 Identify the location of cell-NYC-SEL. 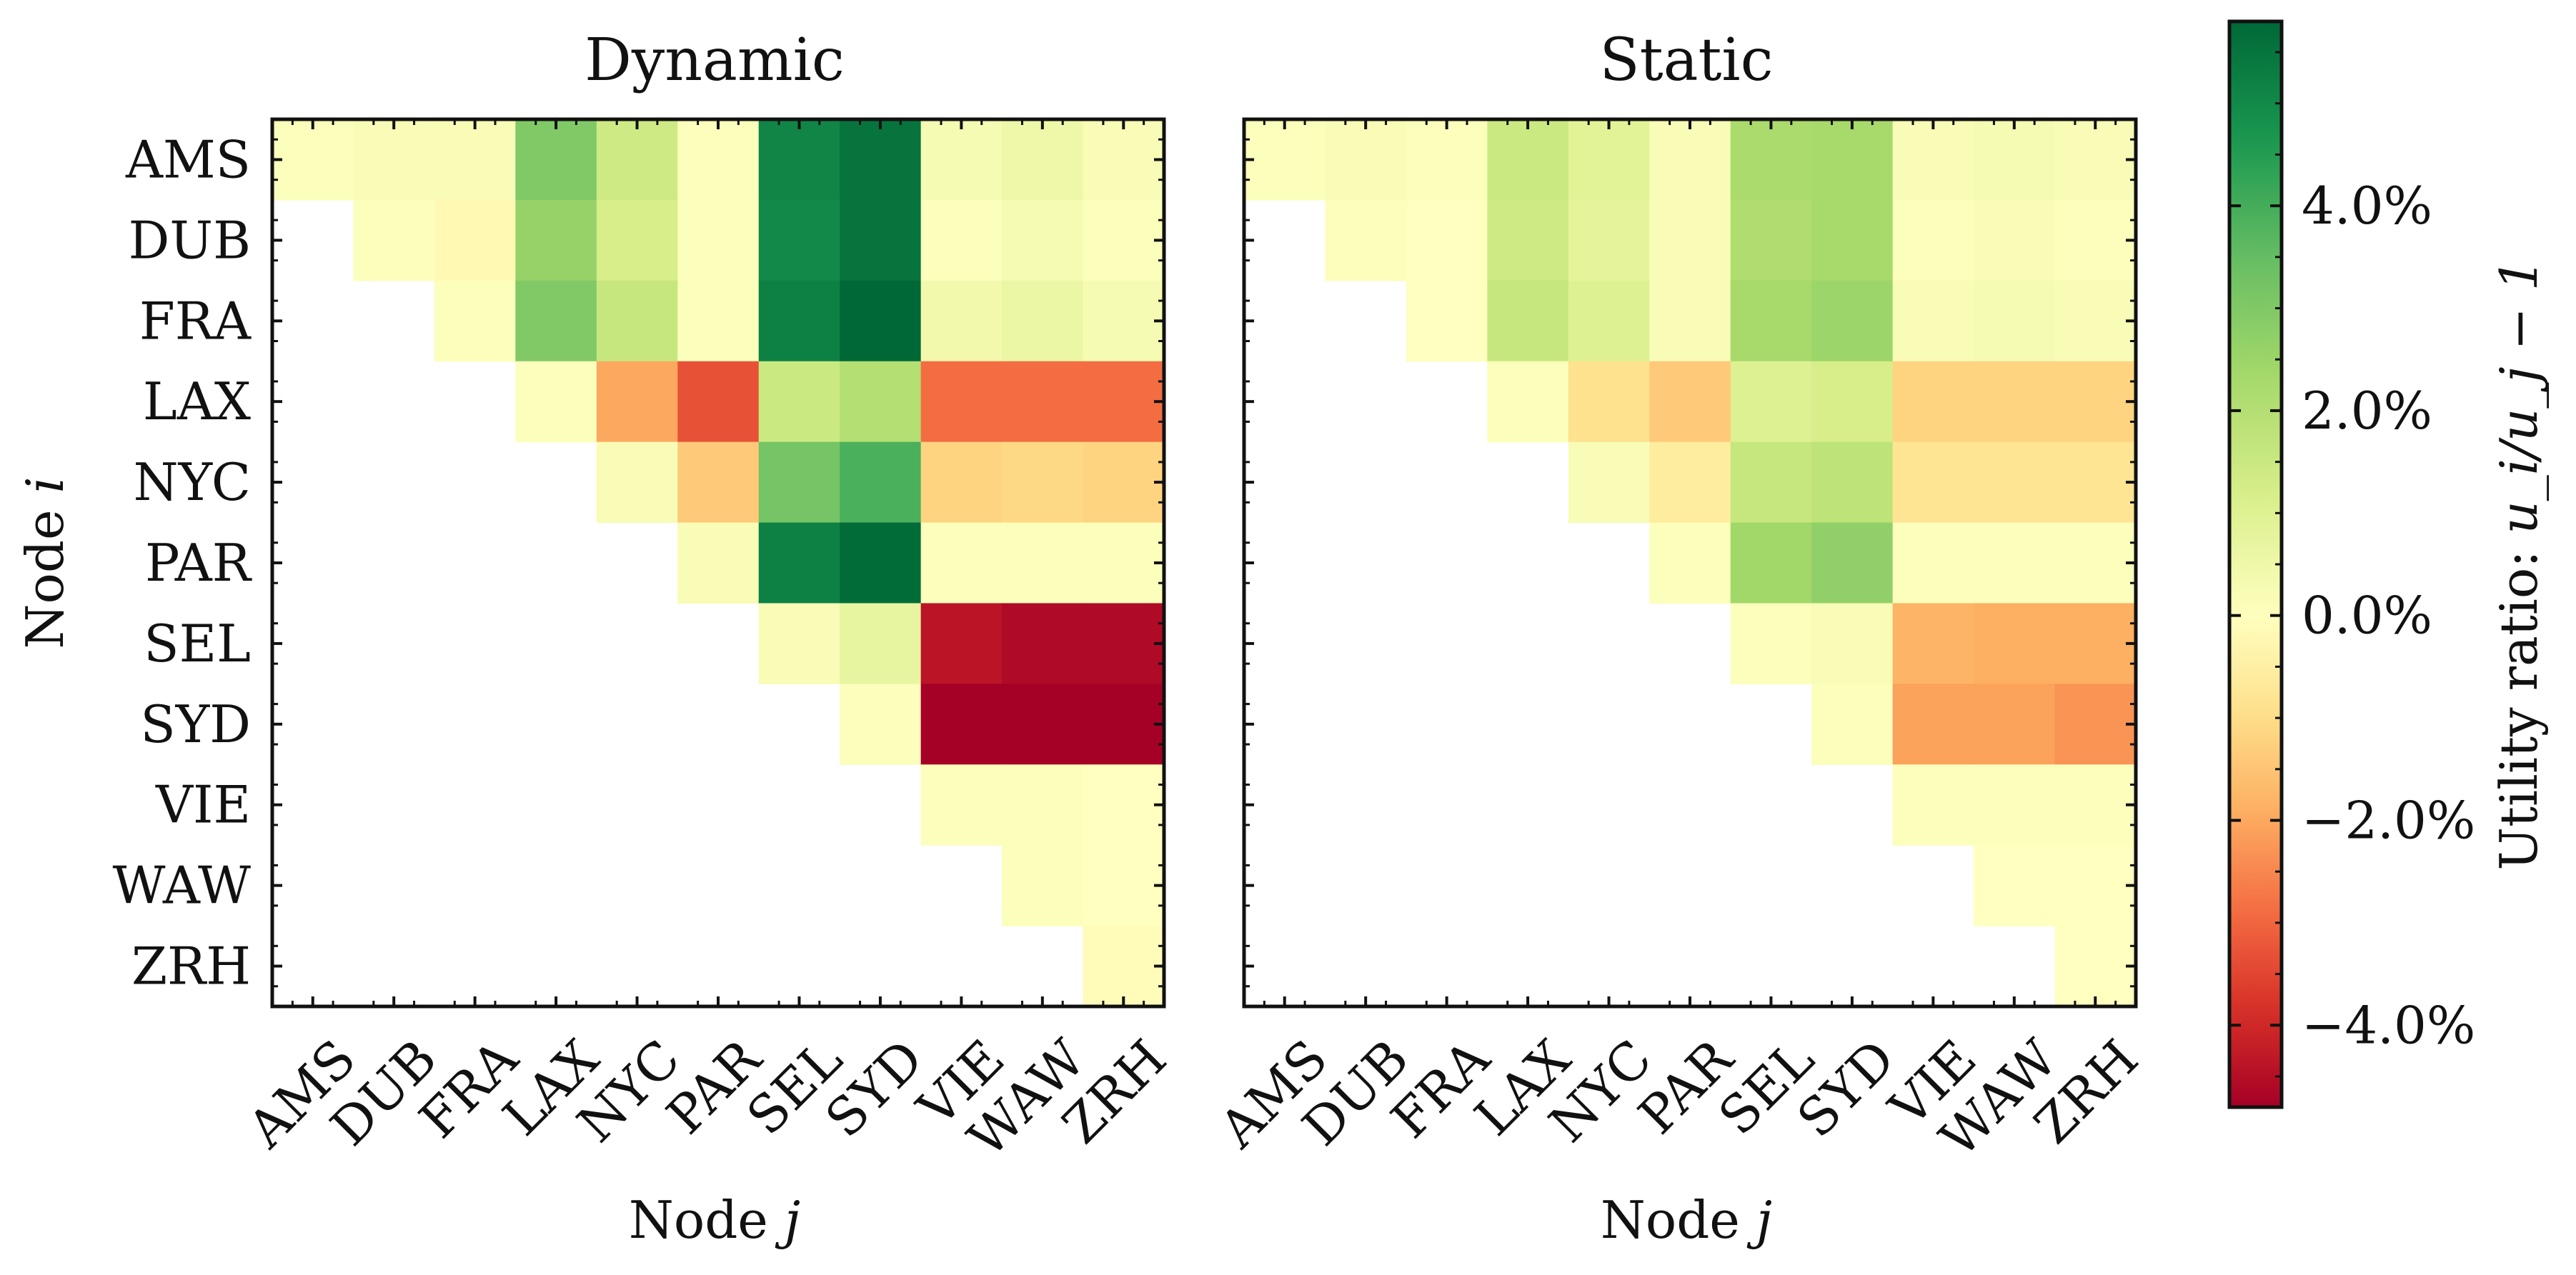
(799, 482).